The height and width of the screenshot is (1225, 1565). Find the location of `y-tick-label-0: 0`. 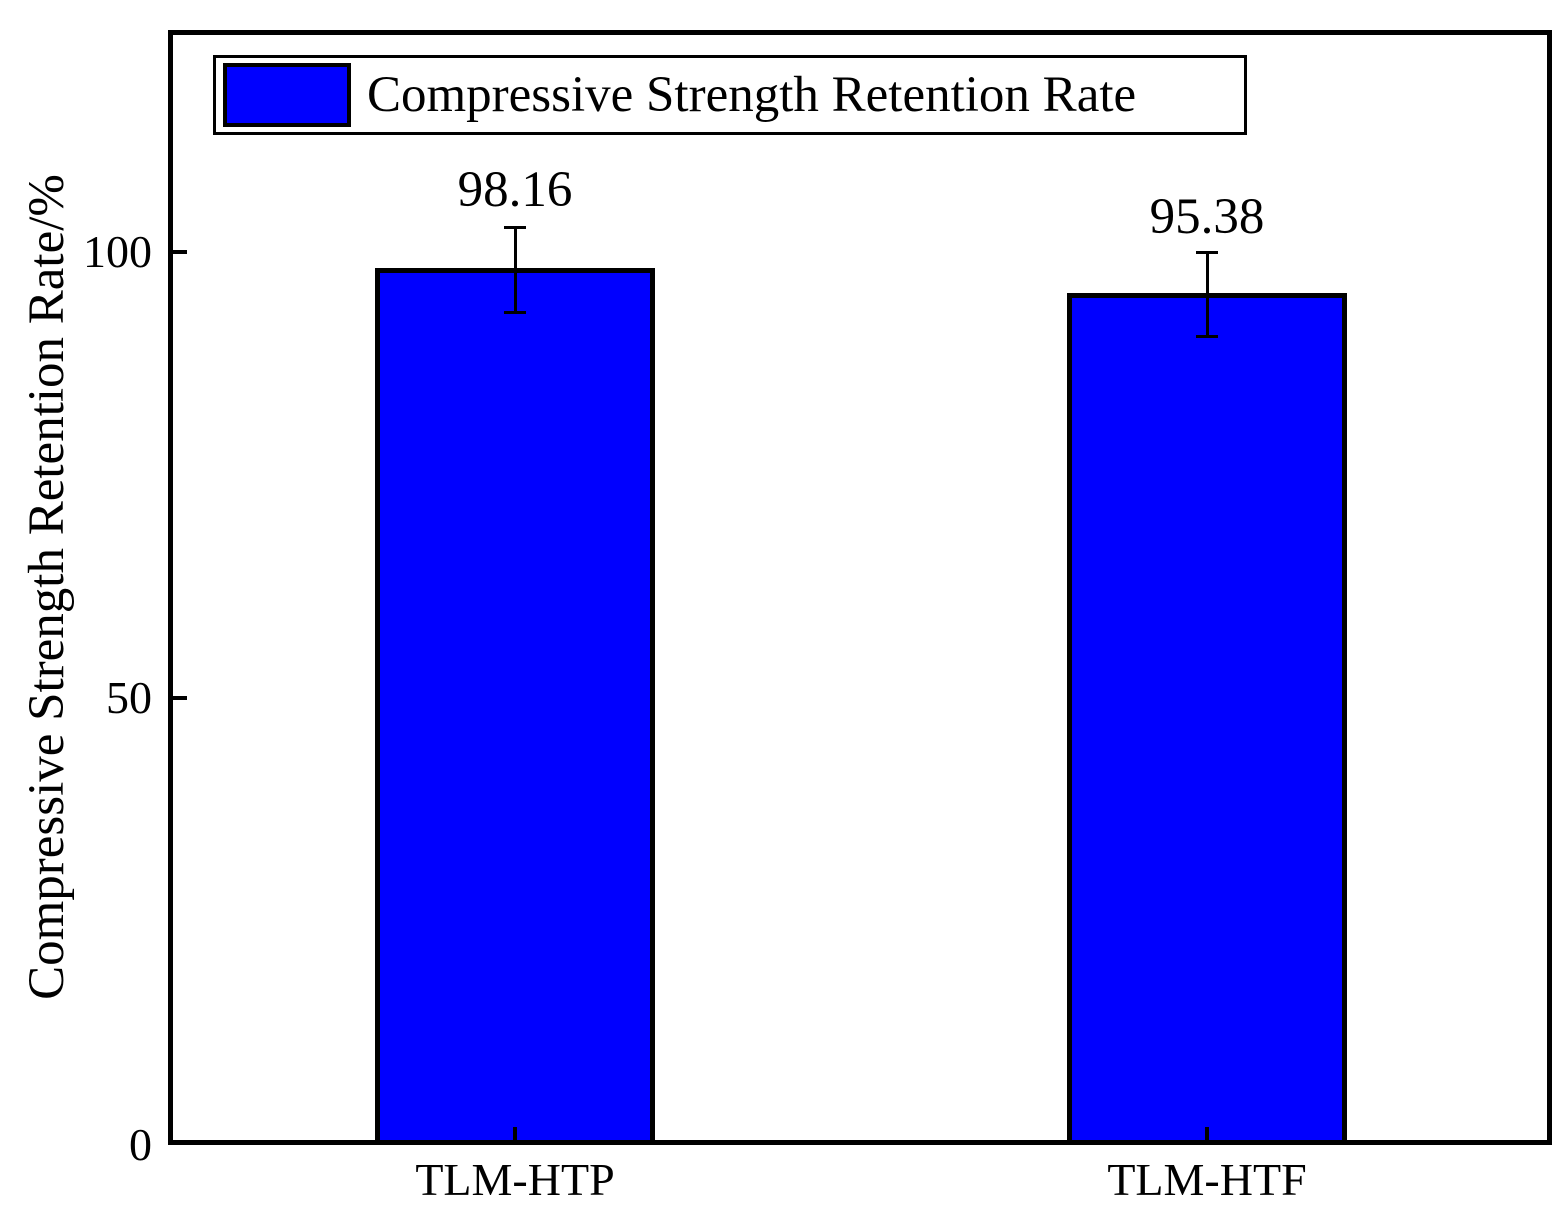

y-tick-label-0: 0 is located at coordinates (140, 1144).